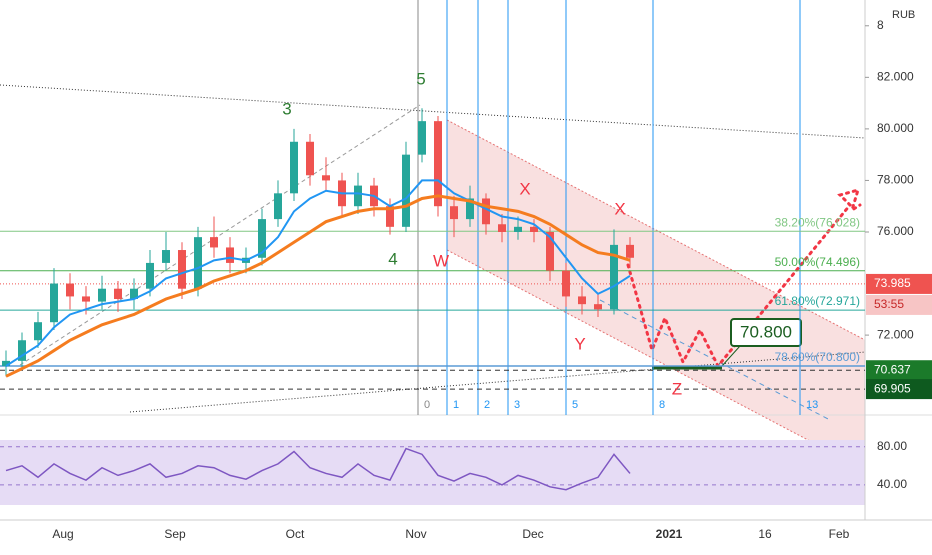  Describe the element at coordinates (812, 405) in the screenshot. I see `time-zone-label: 13` at that location.